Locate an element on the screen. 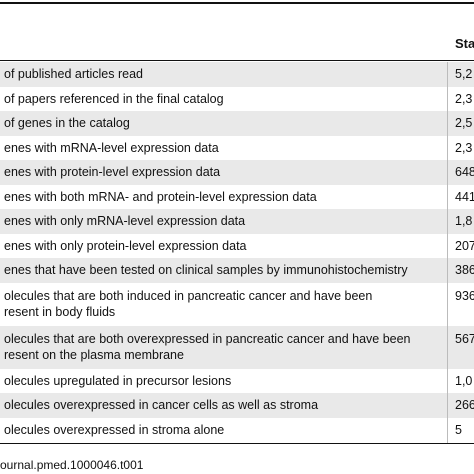  footer: ournal.pmed.1000046.t001 is located at coordinates (72, 465).